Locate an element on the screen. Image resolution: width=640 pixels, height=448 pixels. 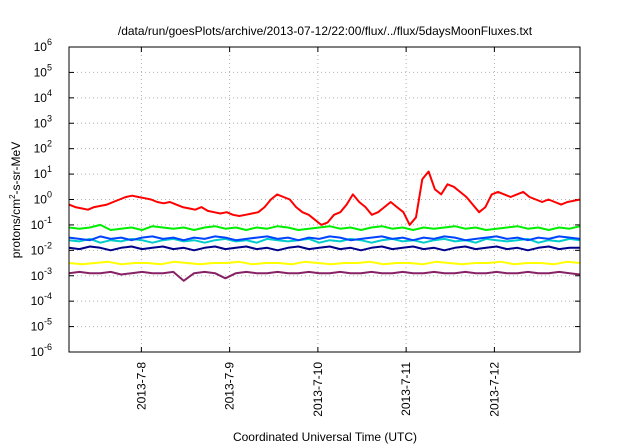
x-tick-label: 2013-7-10 is located at coordinates (318, 389).